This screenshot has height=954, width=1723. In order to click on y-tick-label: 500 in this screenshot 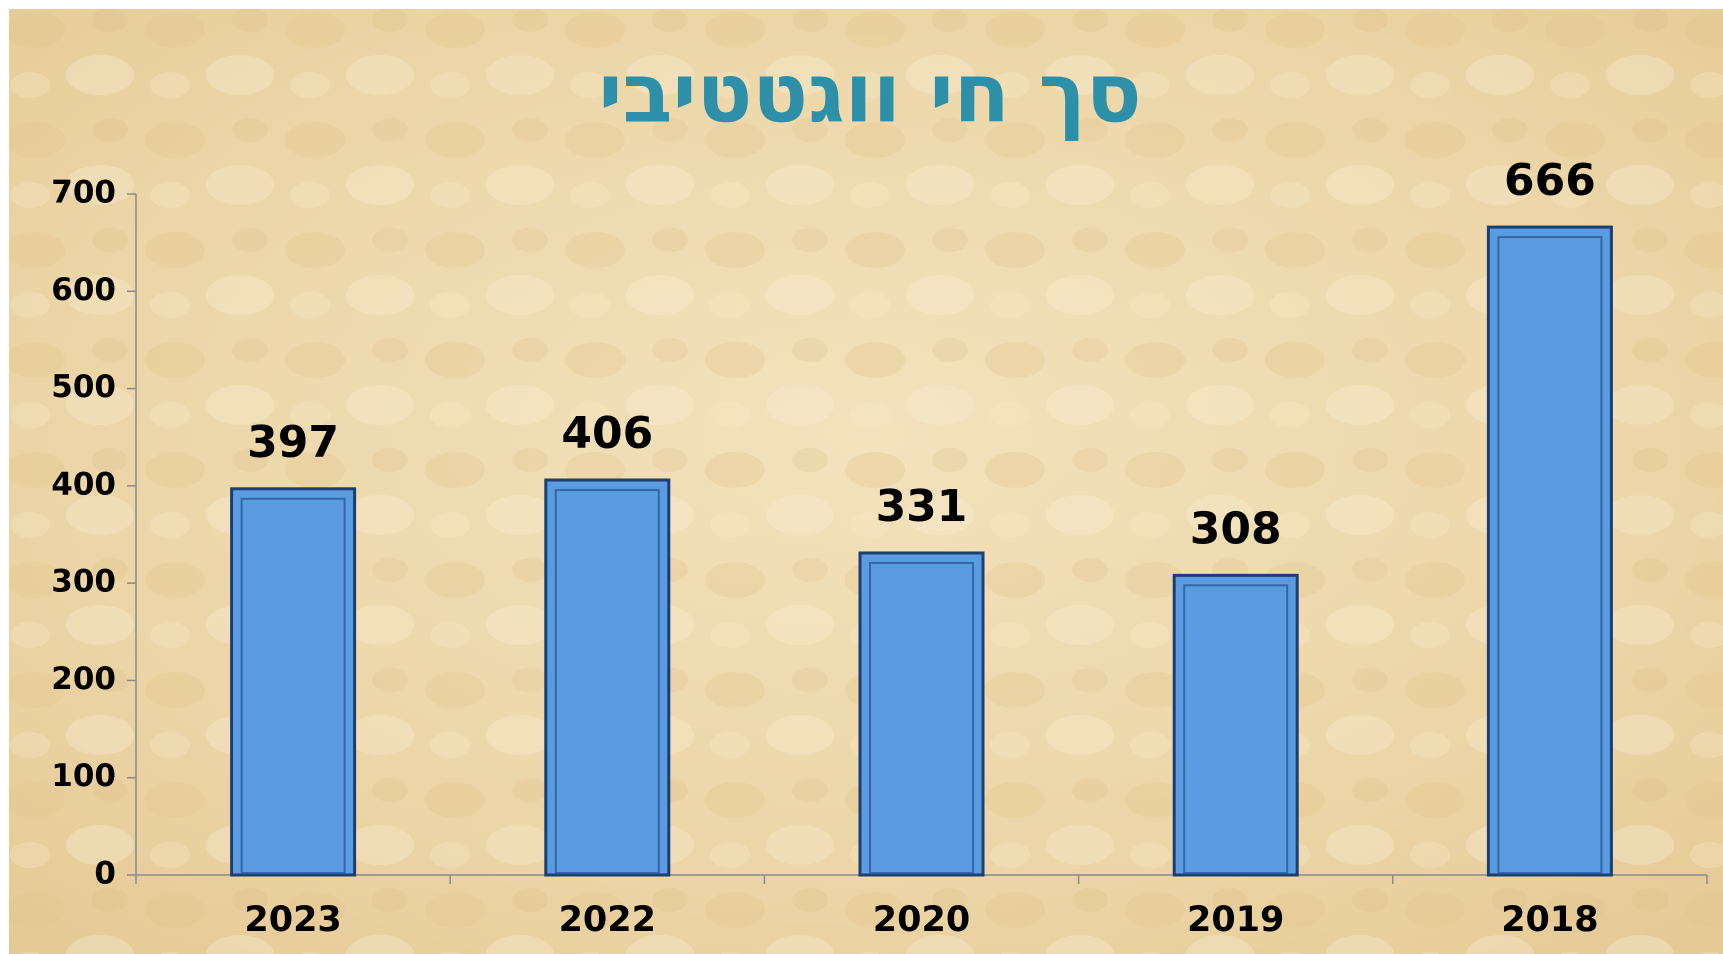, I will do `click(83, 387)`.